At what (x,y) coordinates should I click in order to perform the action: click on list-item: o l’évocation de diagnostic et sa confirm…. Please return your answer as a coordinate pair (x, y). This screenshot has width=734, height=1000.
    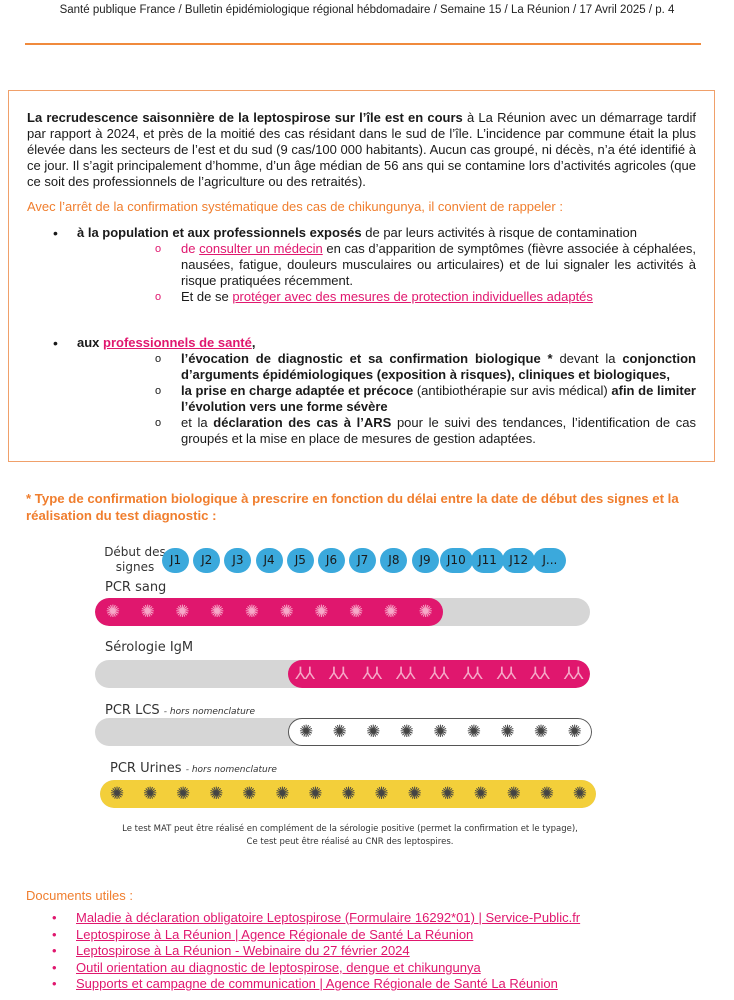
    Looking at the image, I should click on (425, 366).